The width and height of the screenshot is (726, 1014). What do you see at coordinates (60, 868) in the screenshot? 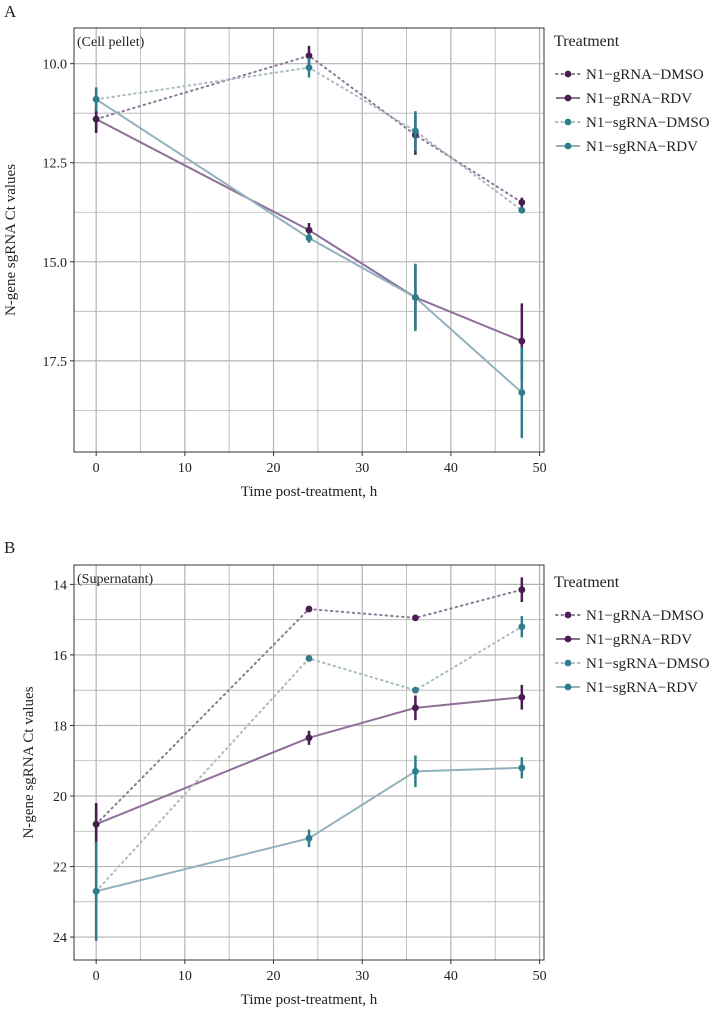
I see `panel-b-y-tick-label: 22` at bounding box center [60, 868].